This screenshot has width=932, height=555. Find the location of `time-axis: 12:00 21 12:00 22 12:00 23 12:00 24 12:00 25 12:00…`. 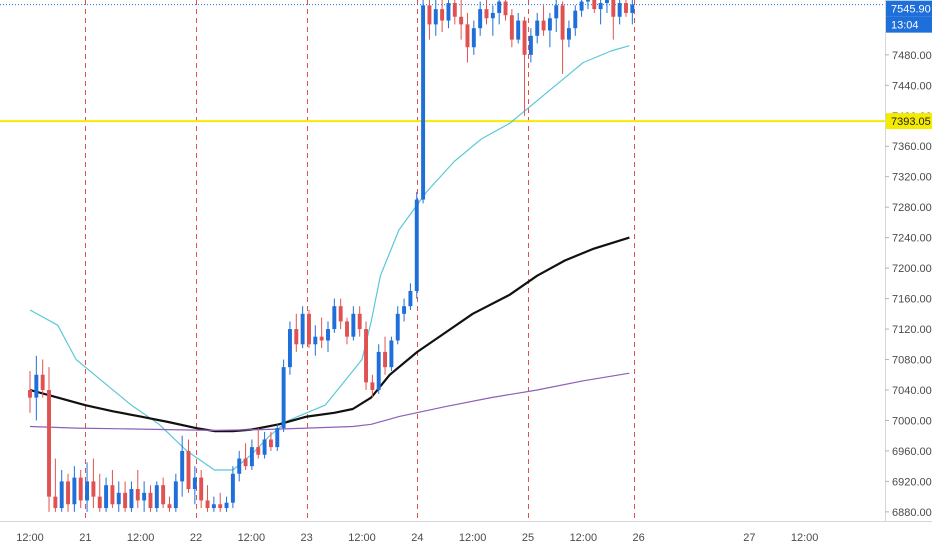

time-axis: 12:00 21 12:00 22 12:00 23 12:00 24 12:00 25 12:00… is located at coordinates (417, 538).